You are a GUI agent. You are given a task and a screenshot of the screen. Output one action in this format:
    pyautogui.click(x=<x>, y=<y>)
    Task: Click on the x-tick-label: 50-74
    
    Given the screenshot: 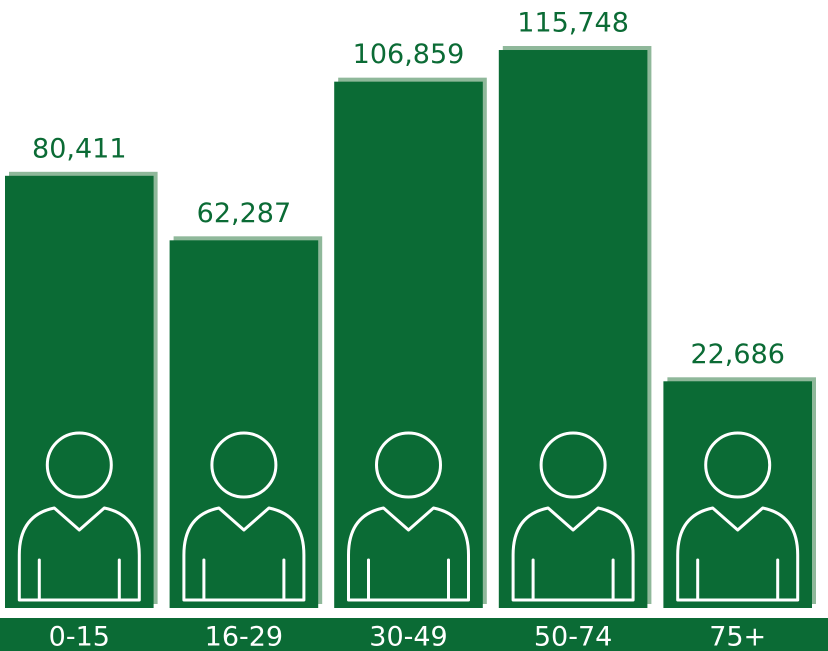 What is the action you would take?
    pyautogui.click(x=573, y=636)
    